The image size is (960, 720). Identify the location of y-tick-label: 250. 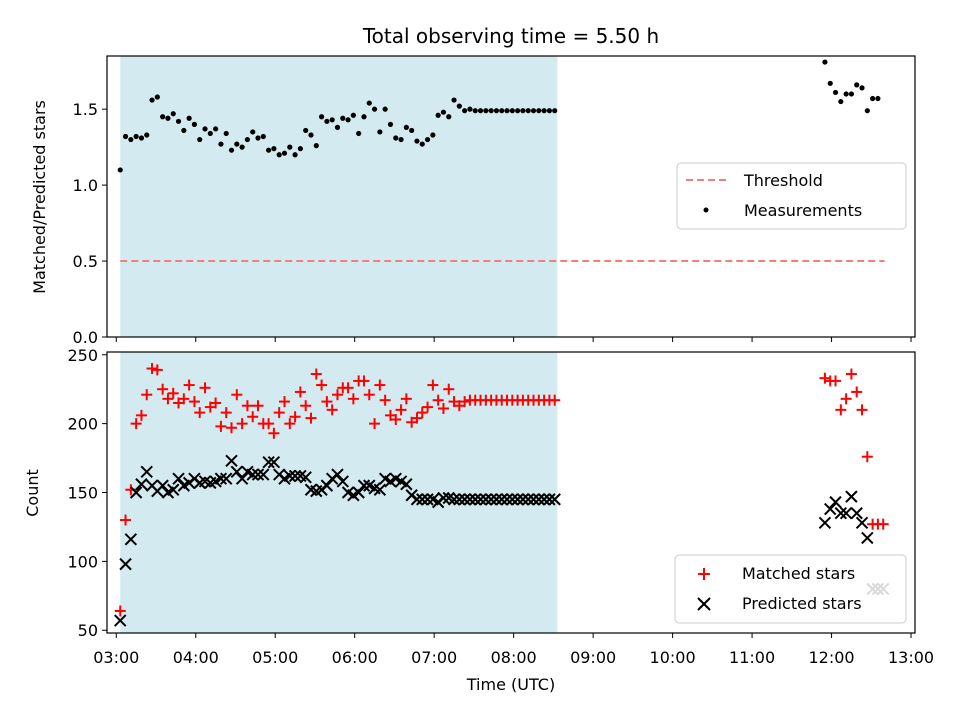
(82, 355).